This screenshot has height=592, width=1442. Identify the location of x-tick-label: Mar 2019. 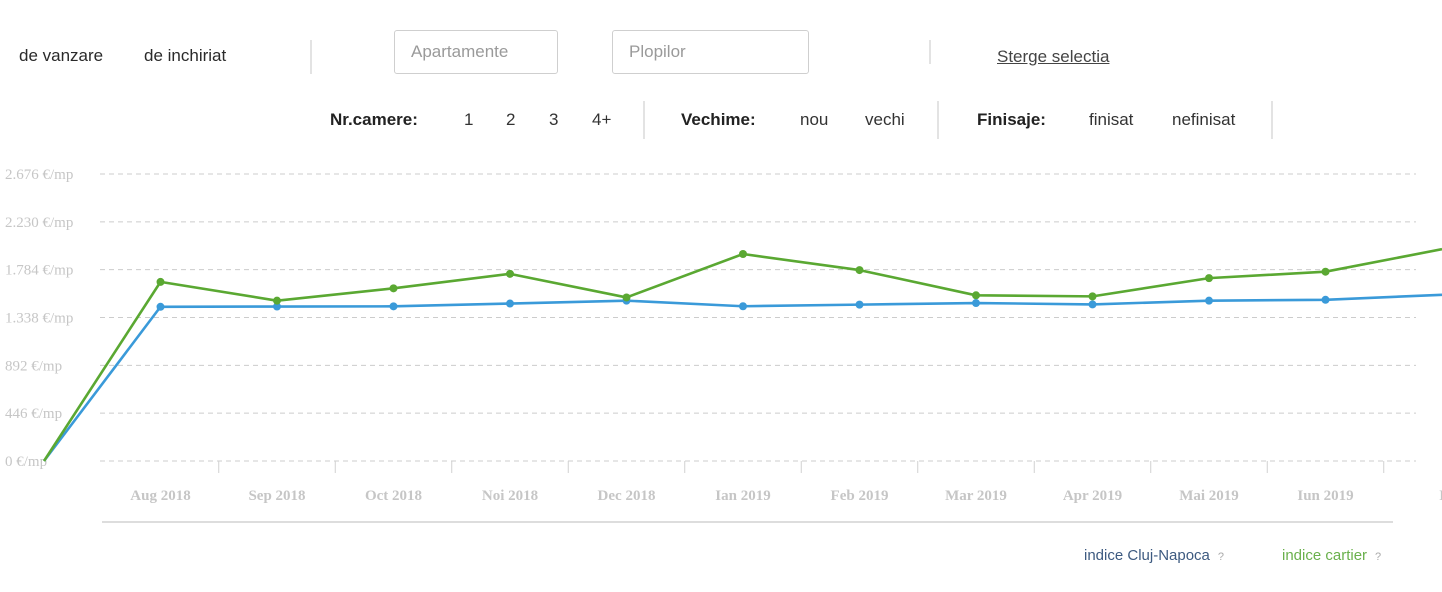
(976, 496).